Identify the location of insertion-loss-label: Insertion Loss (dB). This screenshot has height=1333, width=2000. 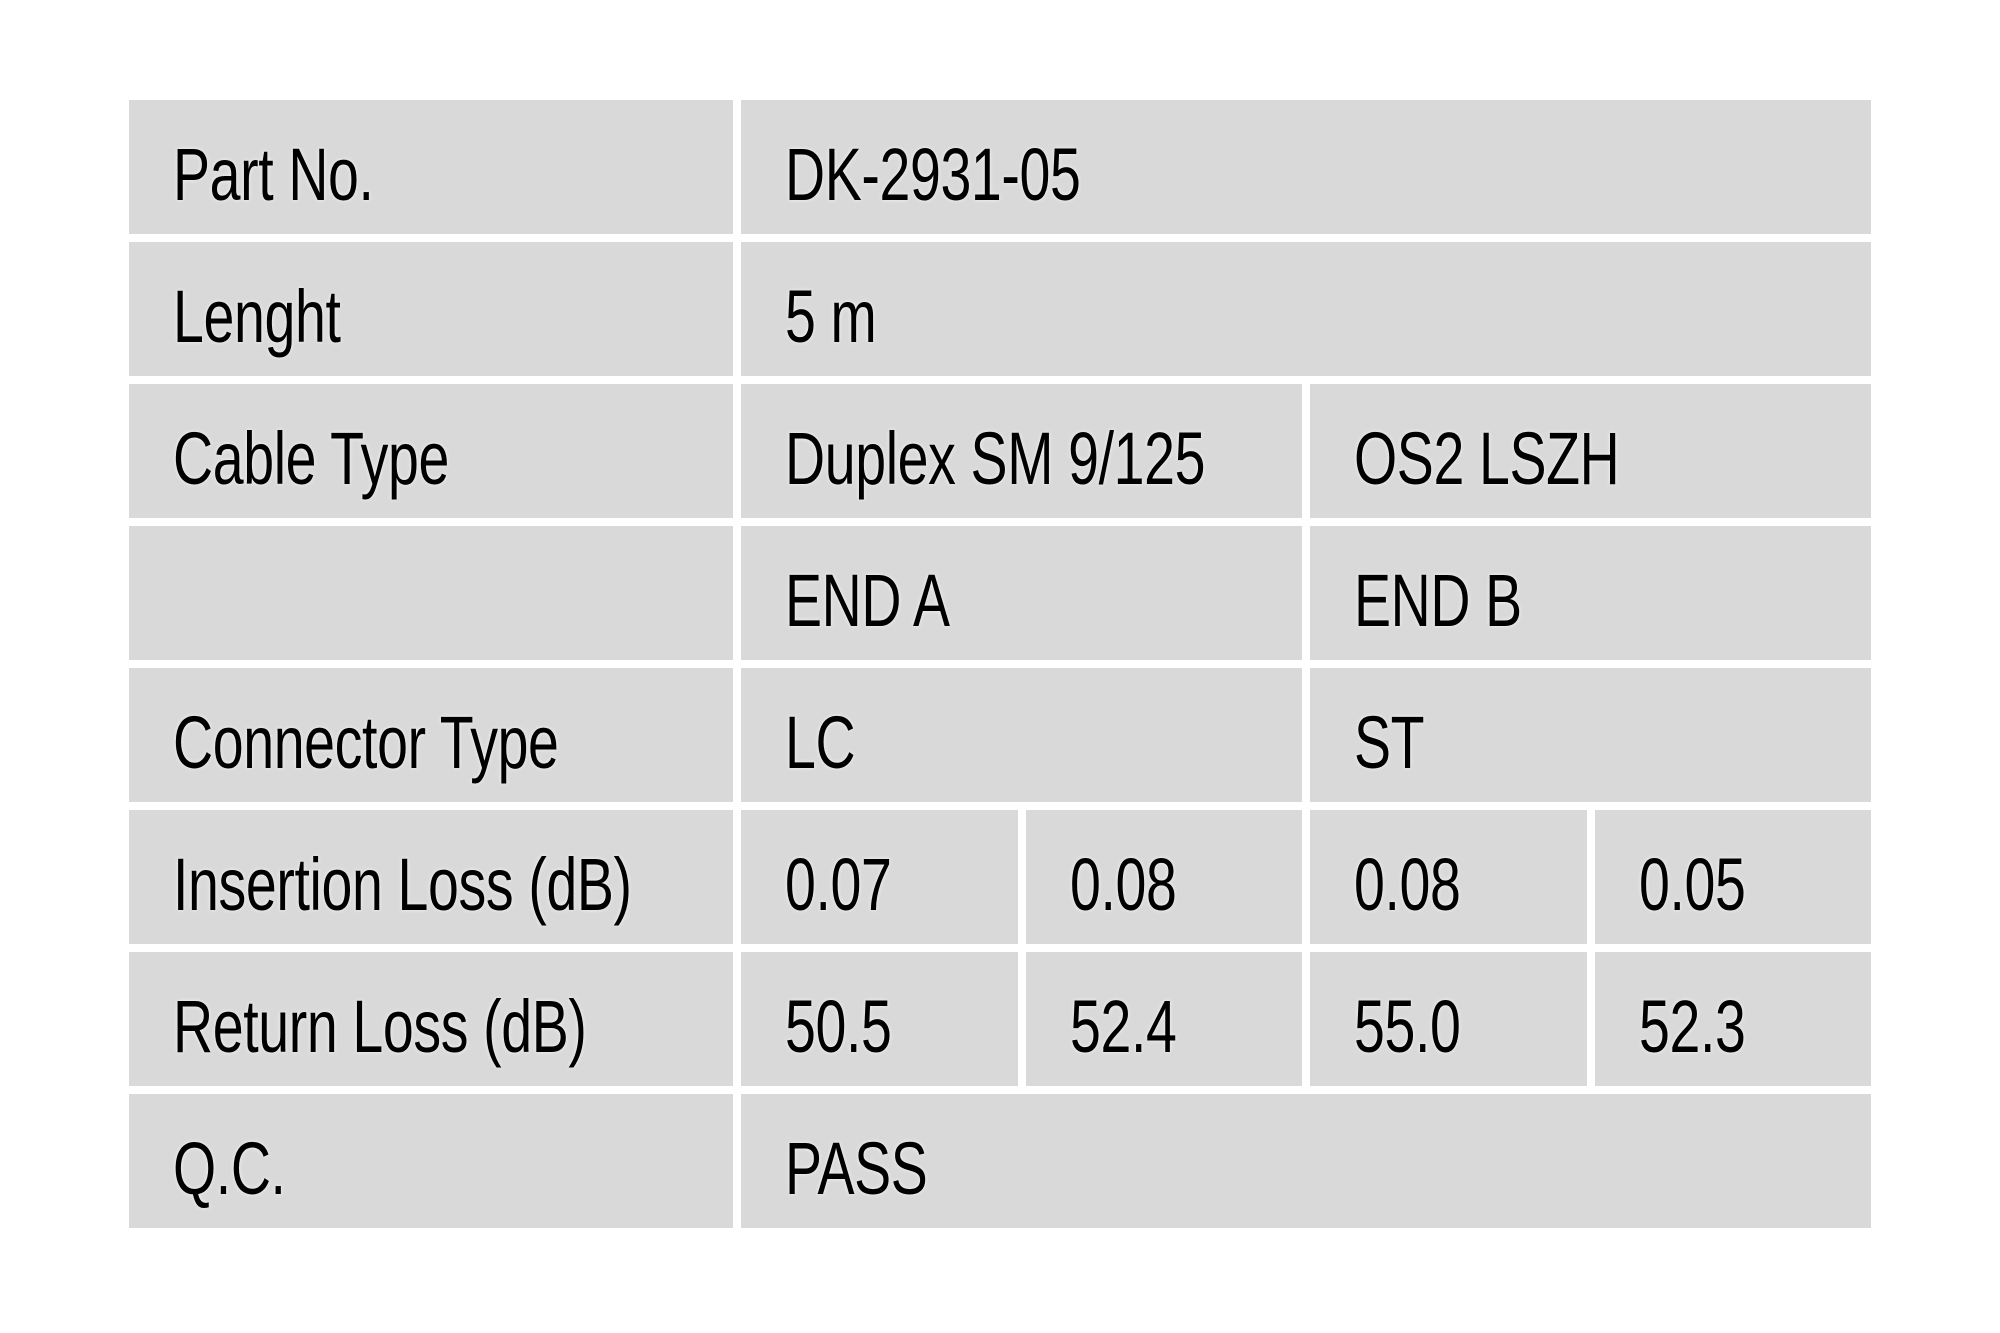
(402, 884).